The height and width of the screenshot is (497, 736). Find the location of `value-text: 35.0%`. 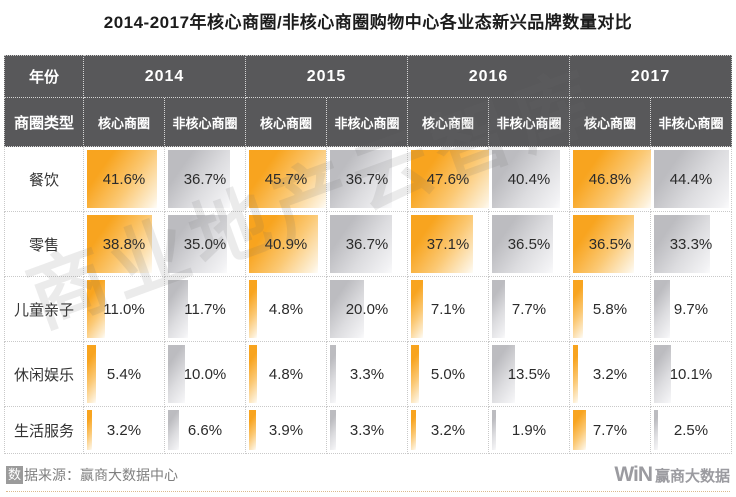

value-text: 35.0% is located at coordinates (205, 244).